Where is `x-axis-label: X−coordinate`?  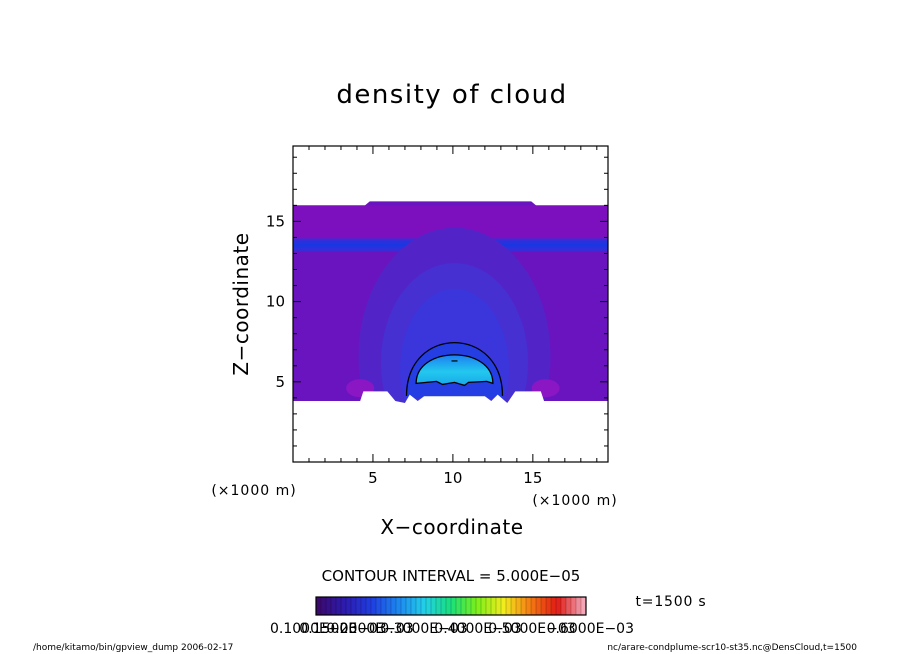
x-axis-label: X−coordinate is located at coordinates (451, 527).